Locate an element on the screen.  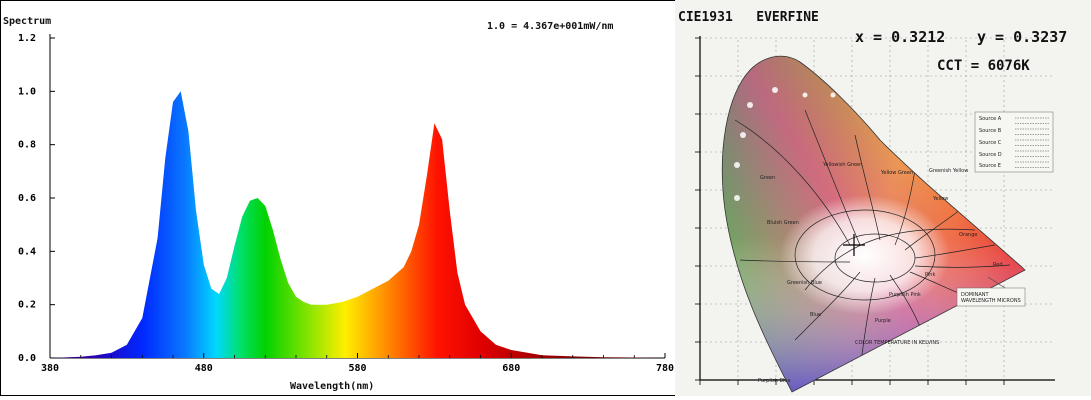
region-yellow-green: Yellow Green is located at coordinates (897, 173).